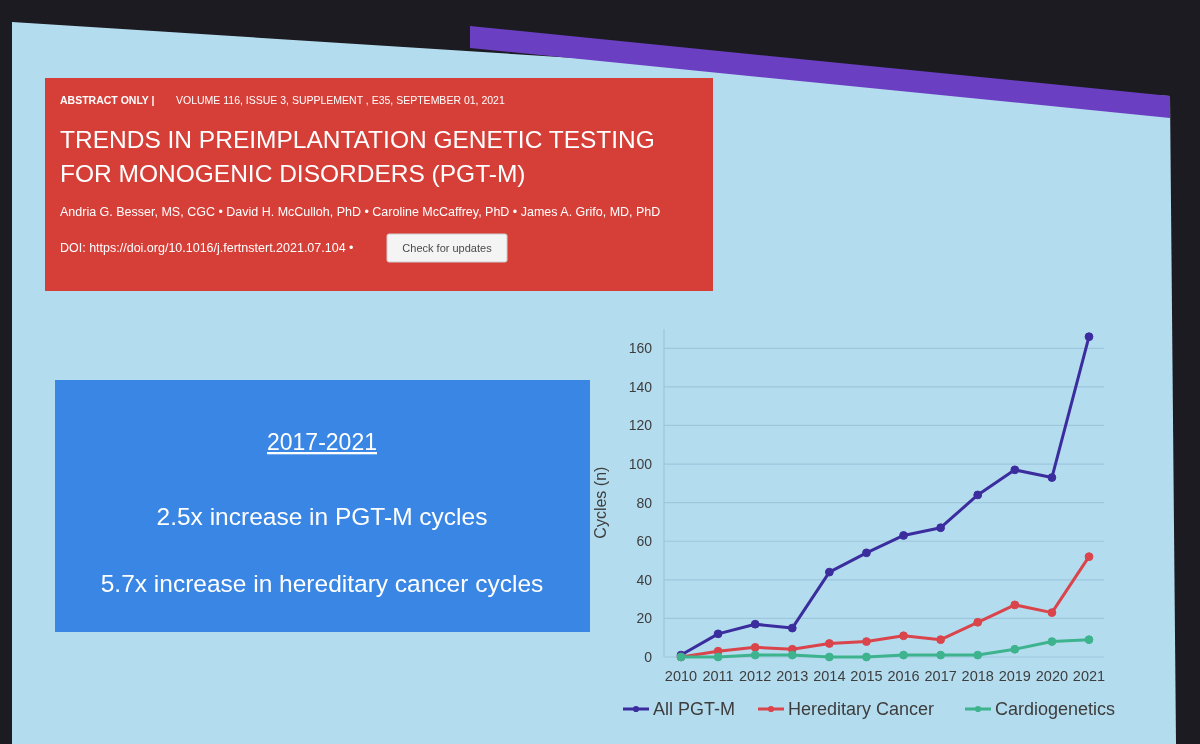 This screenshot has height=744, width=1200. I want to click on y-tick-label: 100, so click(640, 463).